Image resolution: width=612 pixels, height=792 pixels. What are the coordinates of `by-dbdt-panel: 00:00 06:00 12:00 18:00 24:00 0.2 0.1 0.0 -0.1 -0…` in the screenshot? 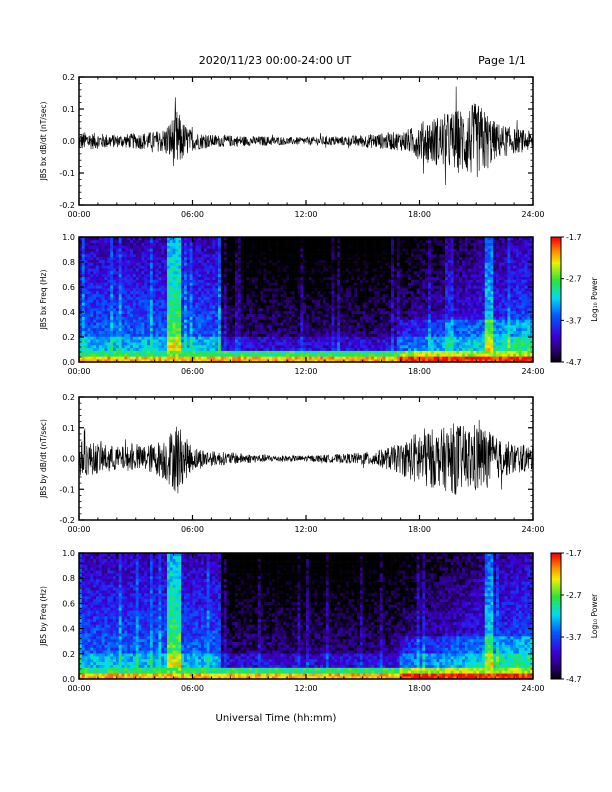 It's located at (292, 463).